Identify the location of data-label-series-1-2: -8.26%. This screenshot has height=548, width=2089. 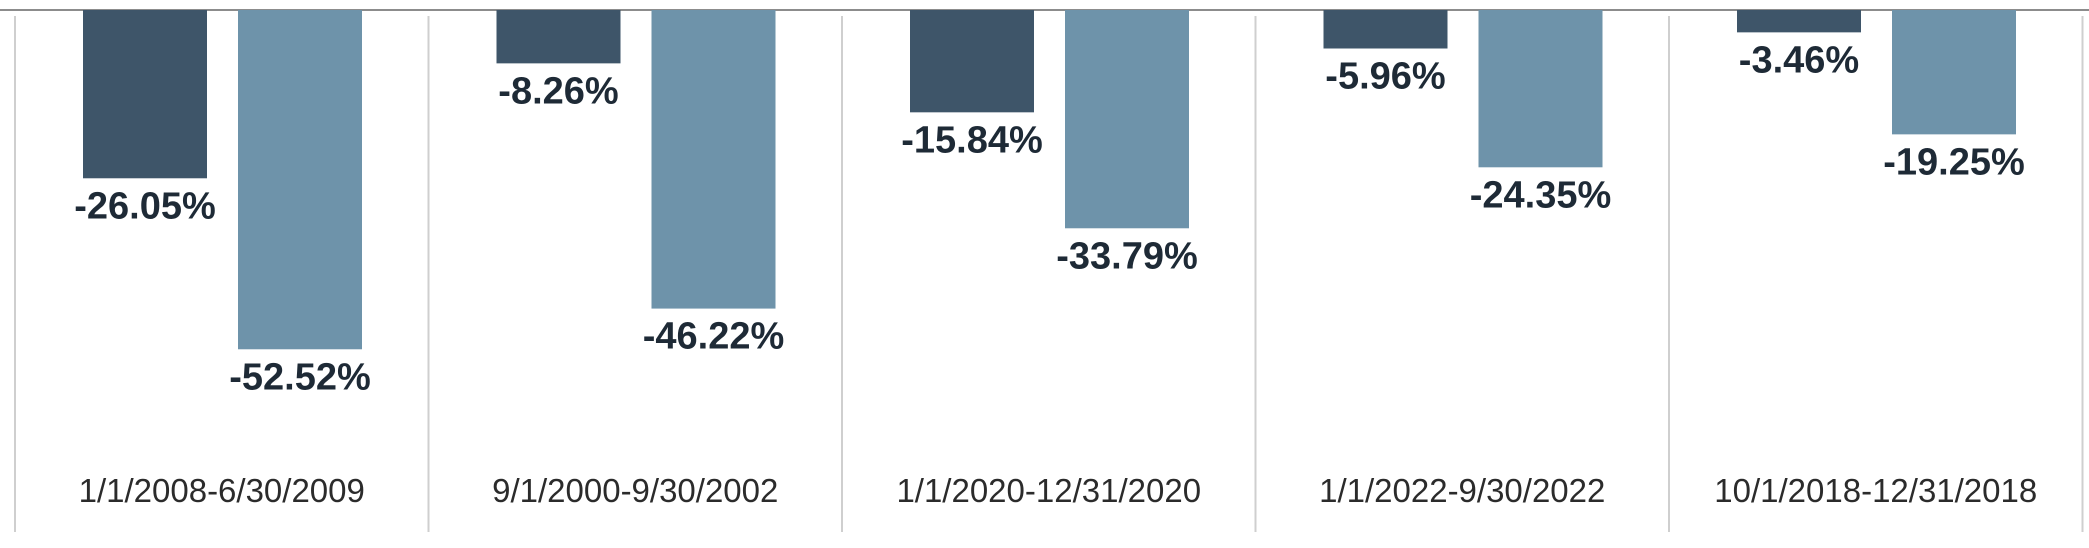
(558, 91).